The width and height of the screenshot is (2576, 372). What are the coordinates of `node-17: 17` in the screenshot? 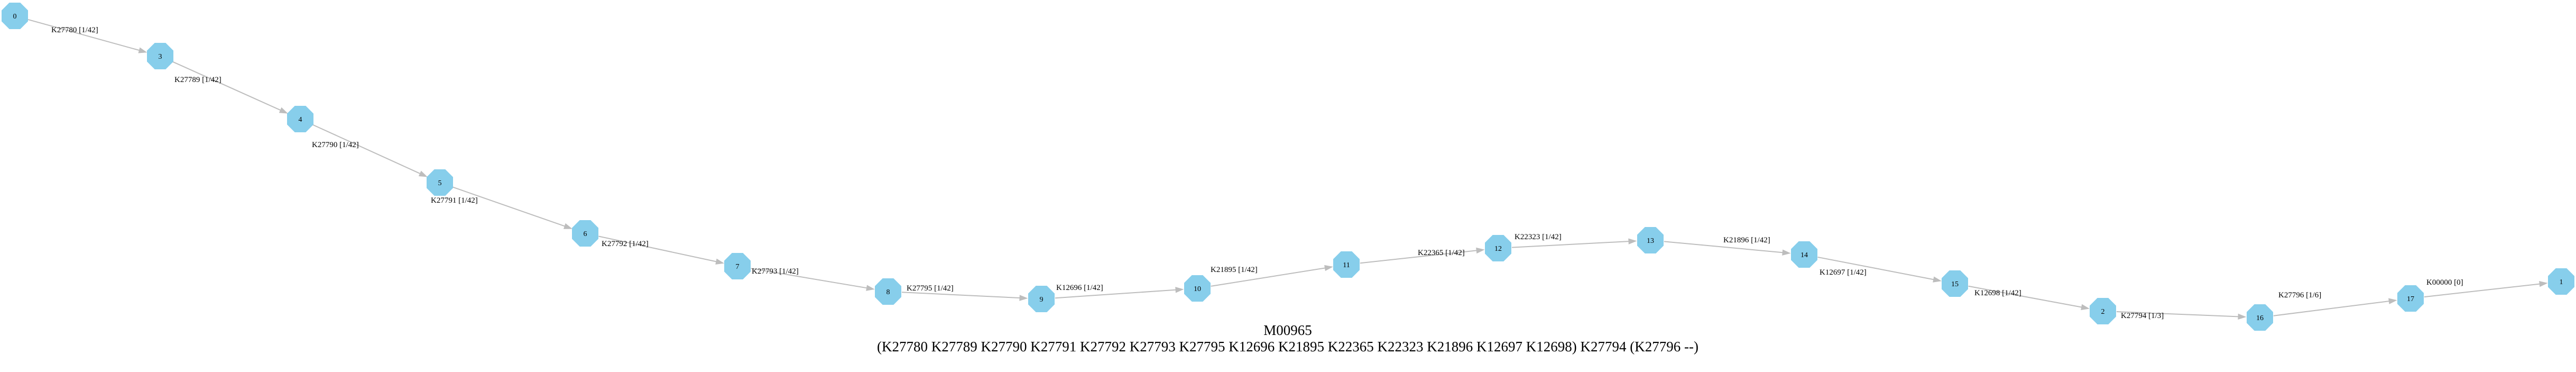 It's located at (2410, 298).